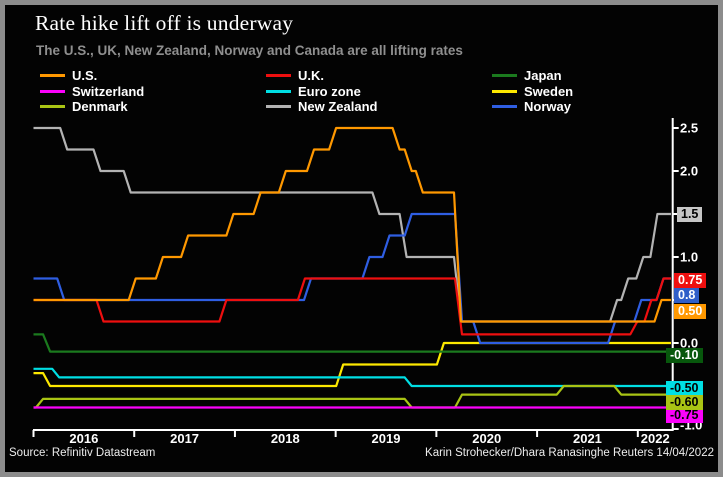  I want to click on y-tick-label: 2.5, so click(689, 128).